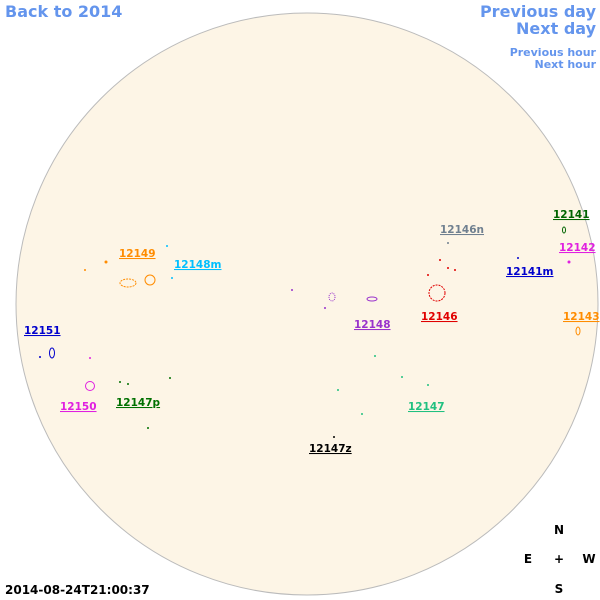 Image resolution: width=600 pixels, height=600 pixels. Describe the element at coordinates (42, 331) in the screenshot. I see `region-label: 12151` at that location.